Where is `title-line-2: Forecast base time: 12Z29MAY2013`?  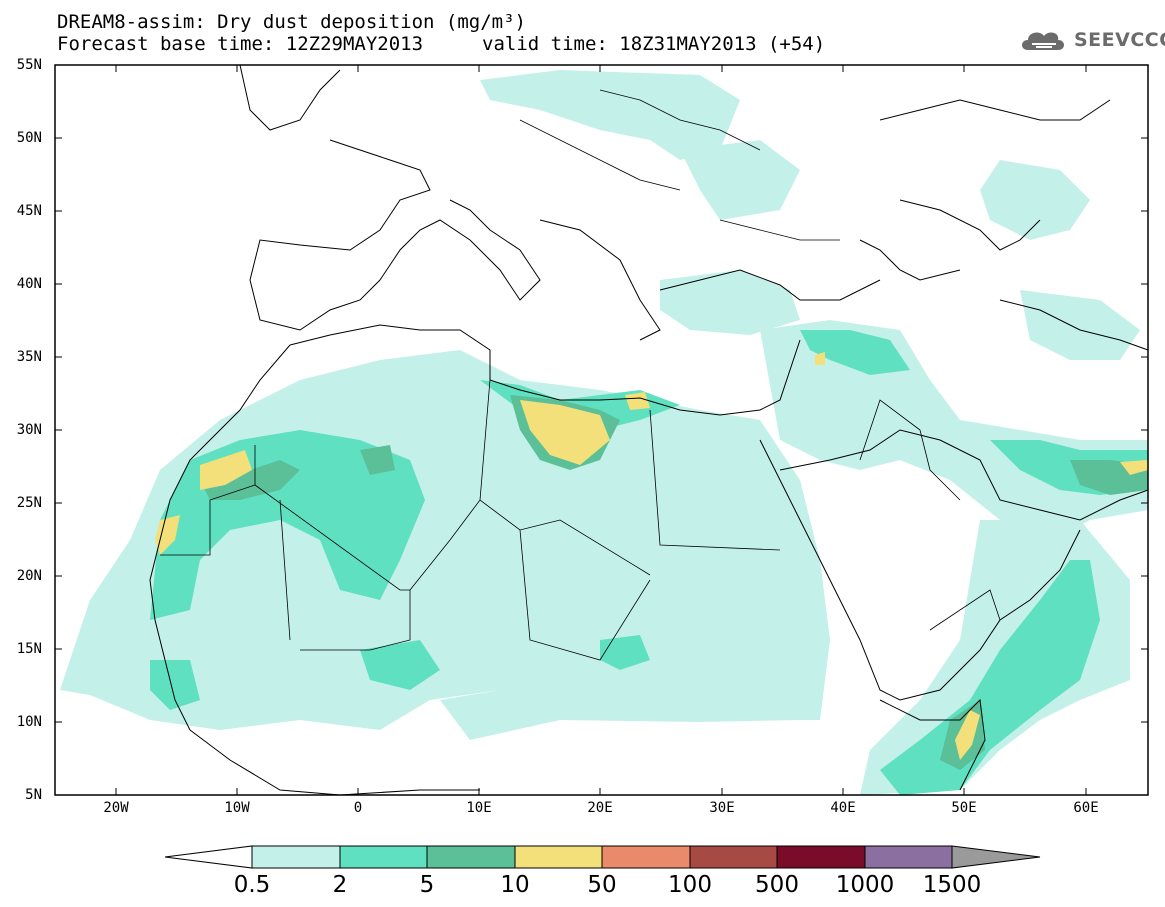 title-line-2: Forecast base time: 12Z29MAY2013 is located at coordinates (240, 44).